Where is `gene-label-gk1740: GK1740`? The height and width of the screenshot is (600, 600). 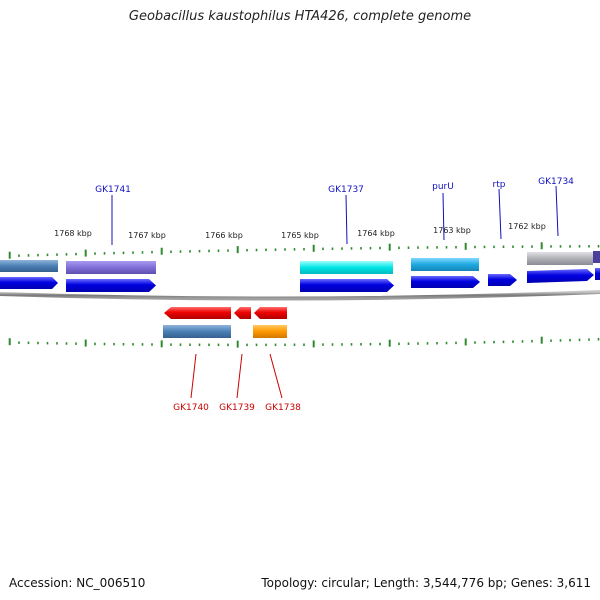
gene-label-gk1740: GK1740 is located at coordinates (191, 408).